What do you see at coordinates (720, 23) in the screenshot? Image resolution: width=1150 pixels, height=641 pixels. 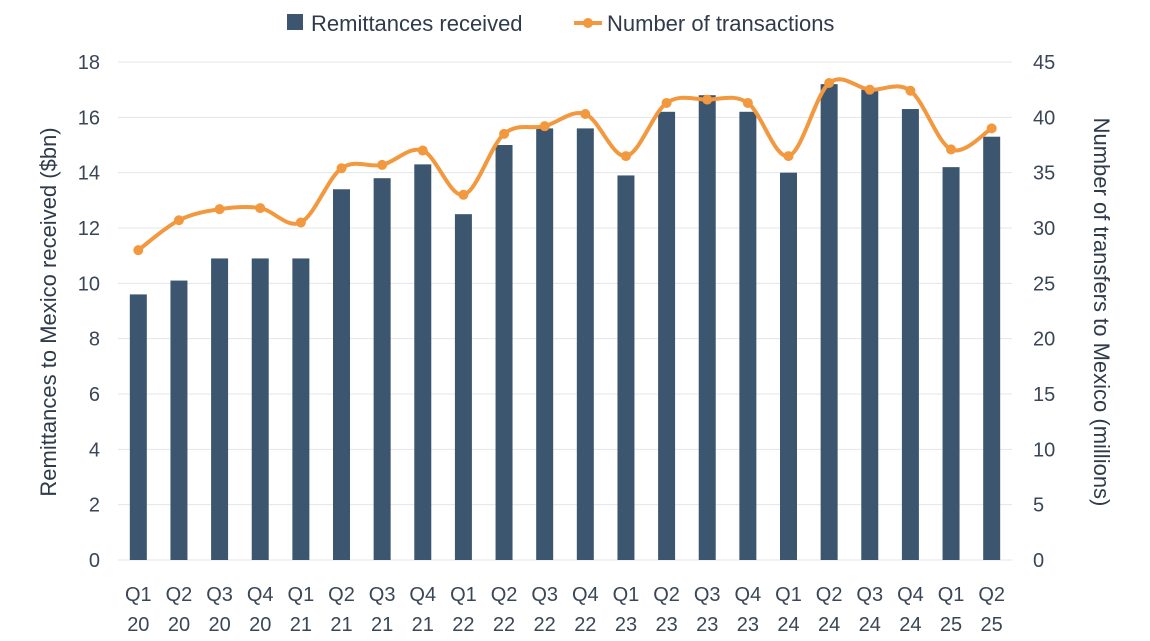 I see `legend-label-transactions: Number of transactions` at bounding box center [720, 23].